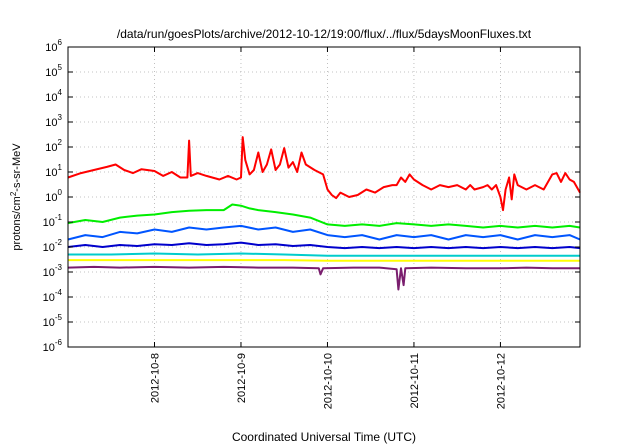 The height and width of the screenshot is (448, 640). What do you see at coordinates (60, 192) in the screenshot?
I see `y-tick-exponent: 0` at bounding box center [60, 192].